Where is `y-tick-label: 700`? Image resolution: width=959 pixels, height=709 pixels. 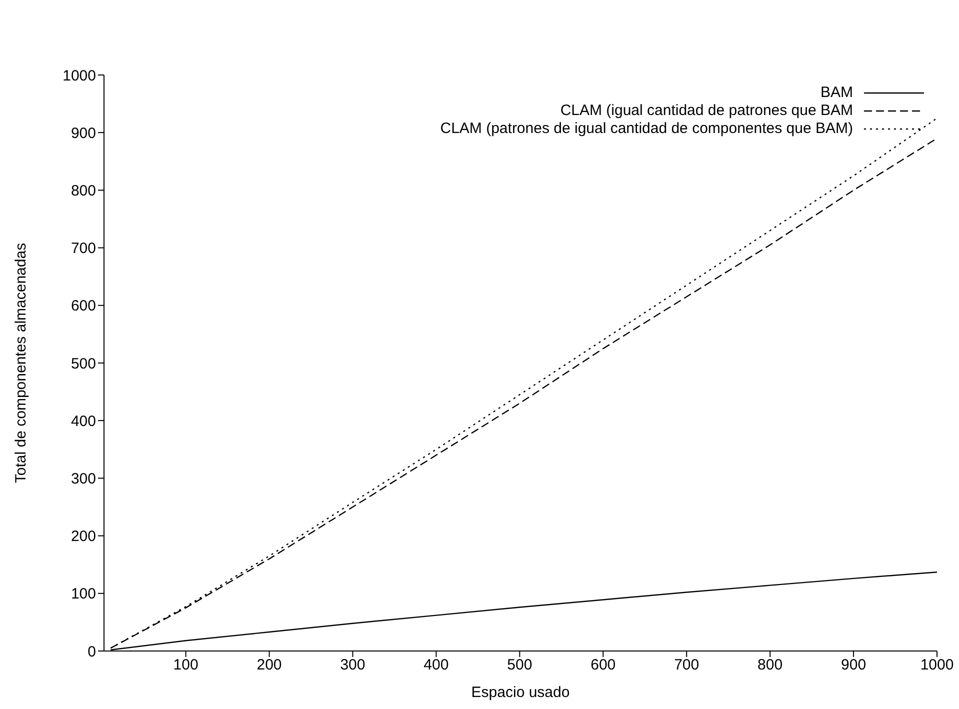
y-tick-label: 700 is located at coordinates (83, 249).